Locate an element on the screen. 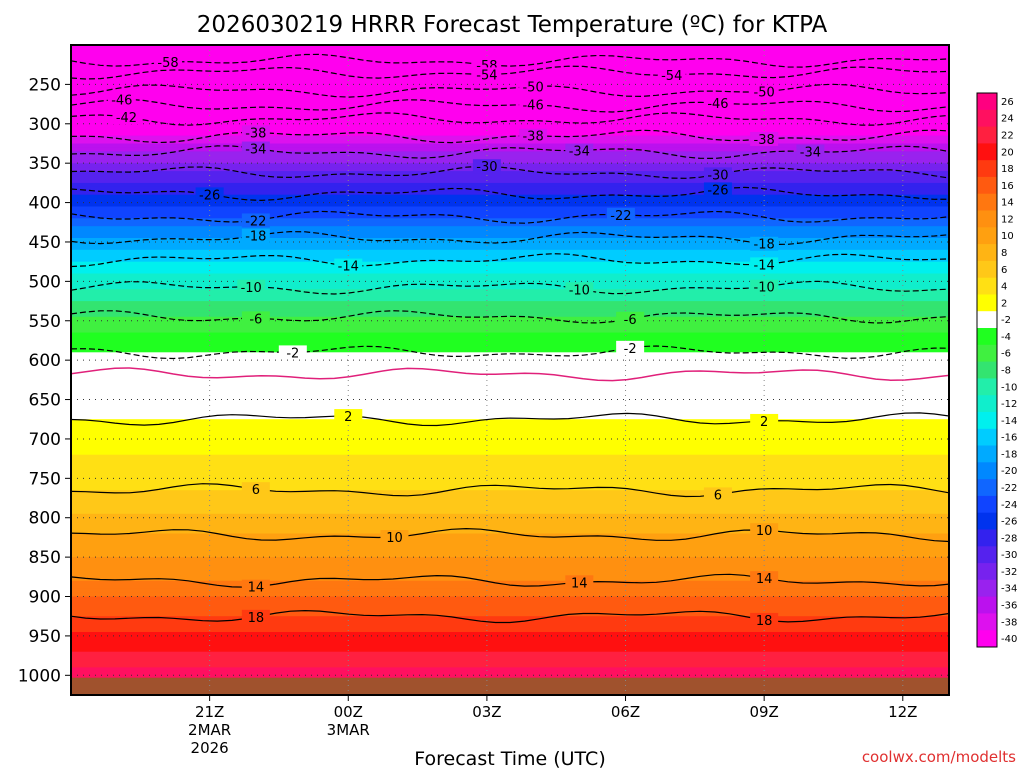  y-tick-label: 500 is located at coordinates (45, 282).